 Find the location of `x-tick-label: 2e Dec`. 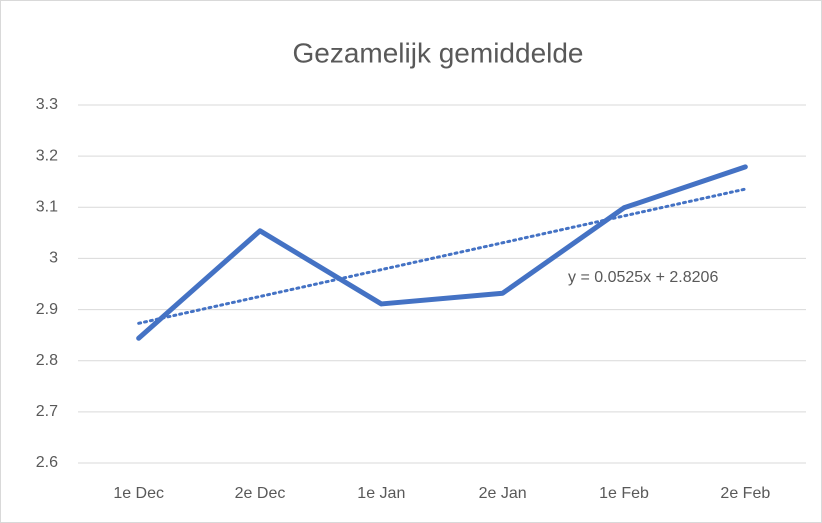

x-tick-label: 2e Dec is located at coordinates (260, 493).